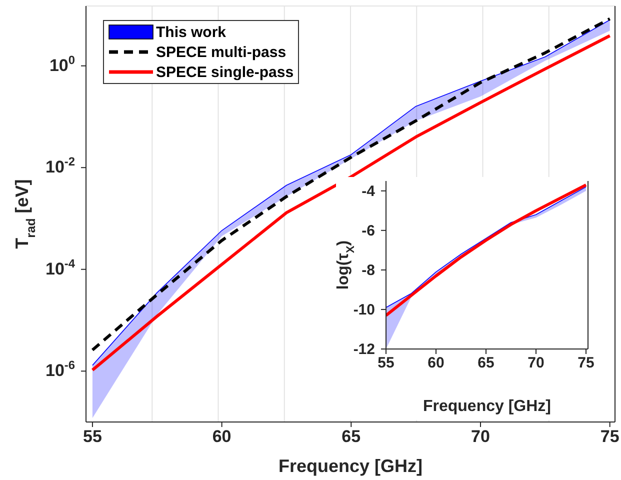  What do you see at coordinates (369, 191) in the screenshot?
I see `y-tick-label: -4` at bounding box center [369, 191].